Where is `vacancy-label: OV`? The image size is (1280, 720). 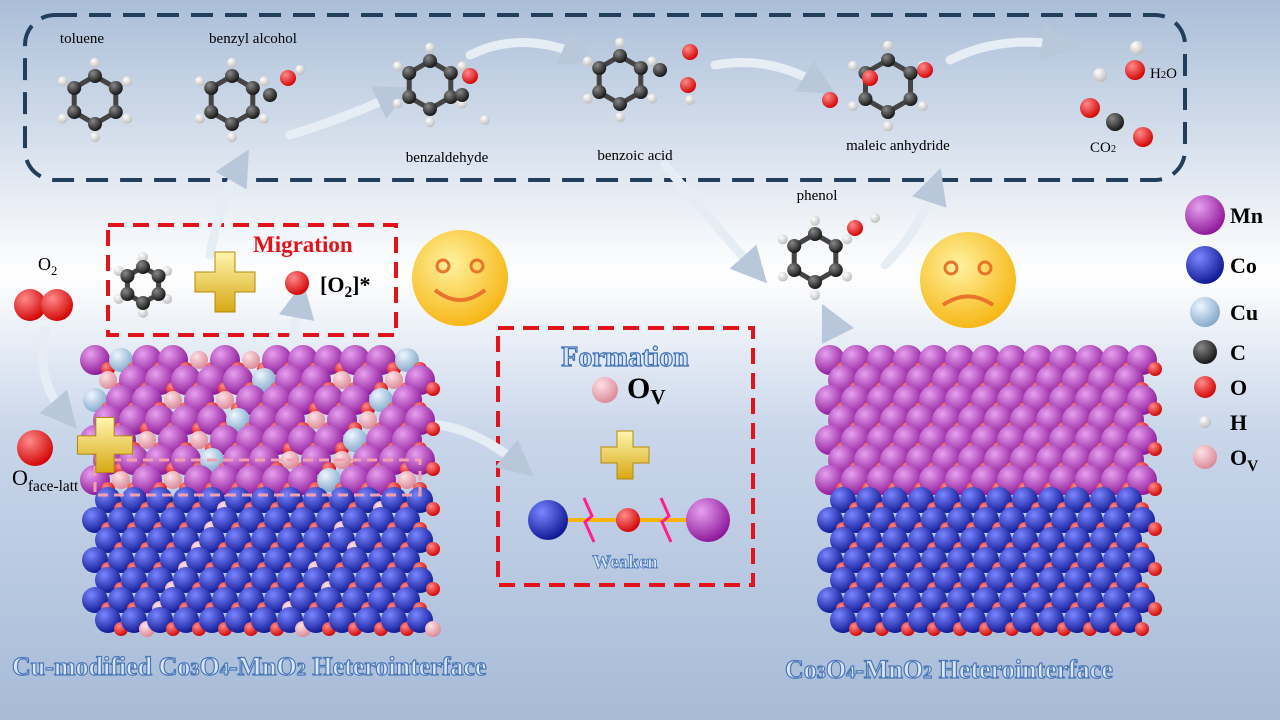
vacancy-label: OV is located at coordinates (646, 390).